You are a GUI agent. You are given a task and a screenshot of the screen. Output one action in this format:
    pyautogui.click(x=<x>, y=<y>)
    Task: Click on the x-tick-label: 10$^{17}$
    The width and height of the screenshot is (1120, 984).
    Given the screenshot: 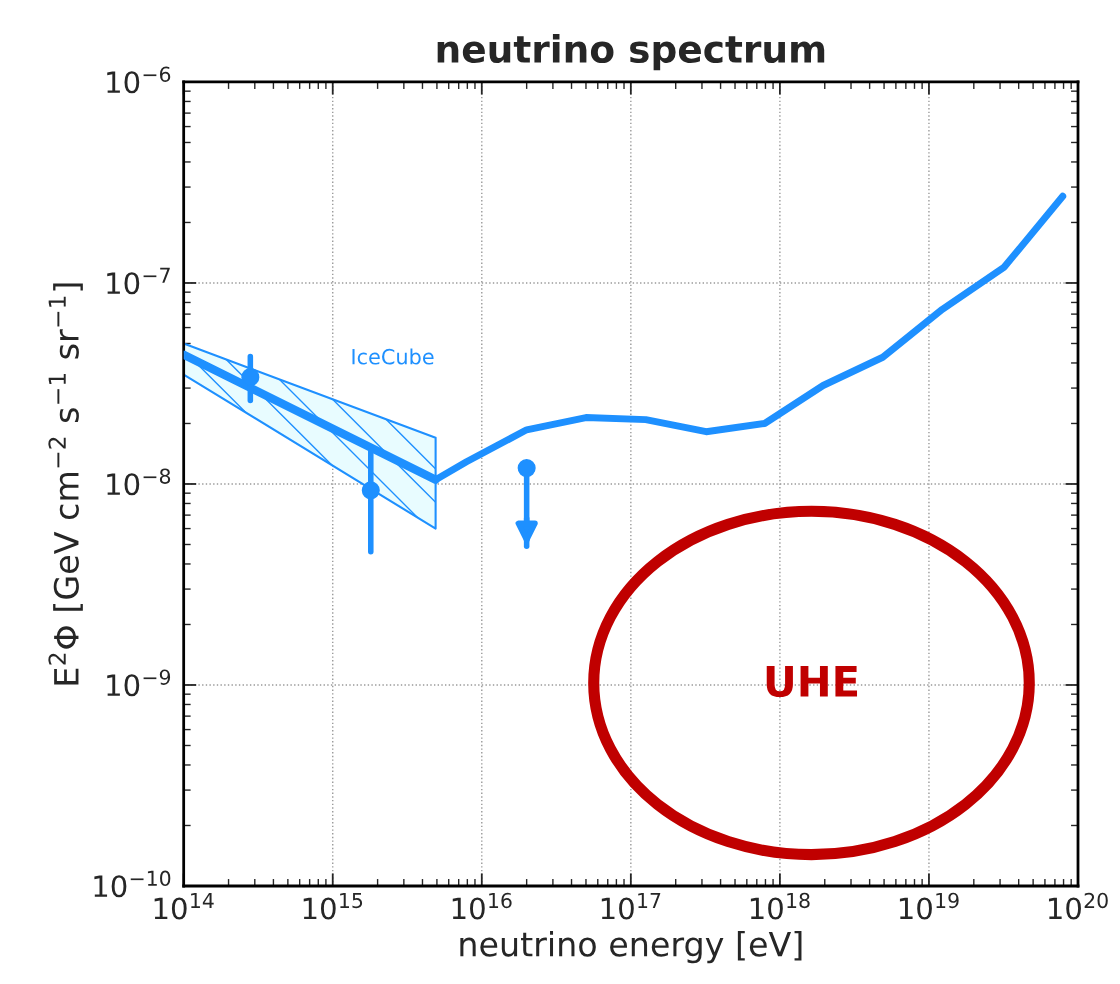 What is the action you would take?
    pyautogui.click(x=631, y=906)
    